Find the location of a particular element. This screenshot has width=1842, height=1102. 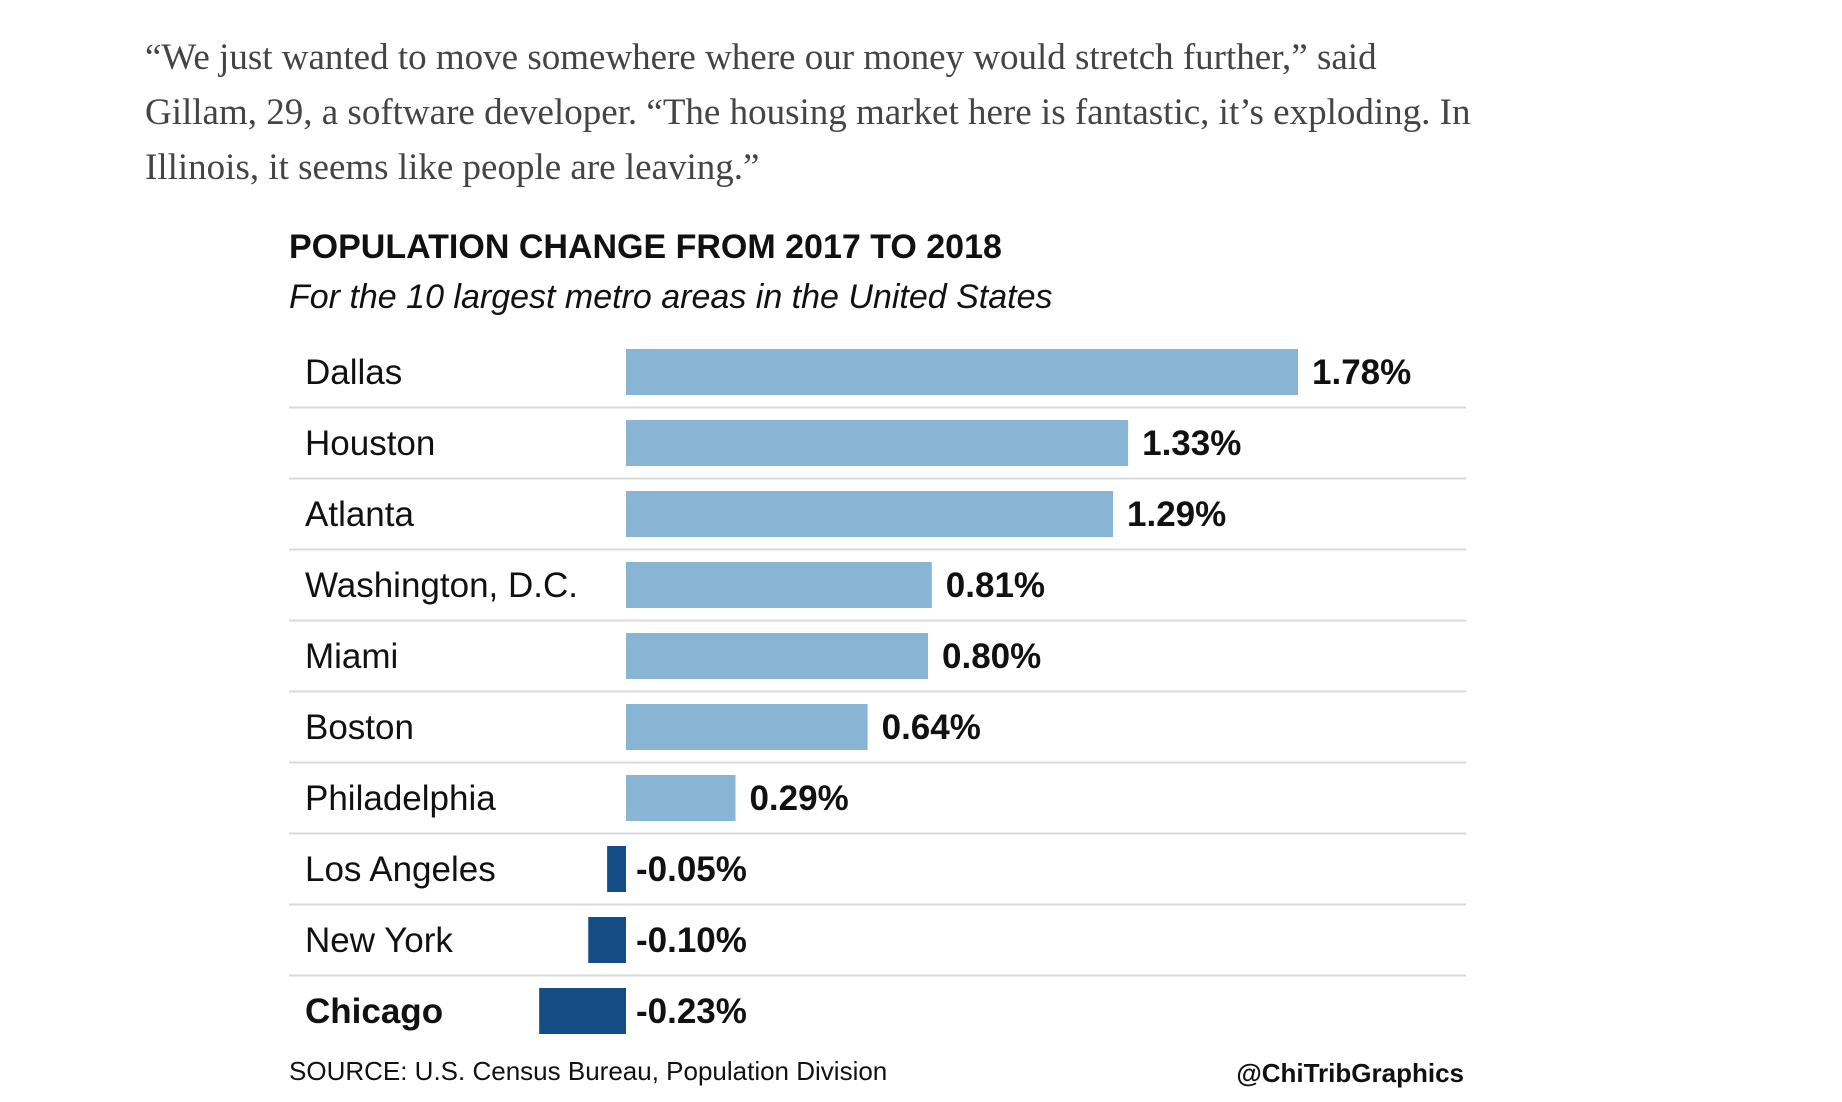

category-label: Washington, D.C. is located at coordinates (441, 585).